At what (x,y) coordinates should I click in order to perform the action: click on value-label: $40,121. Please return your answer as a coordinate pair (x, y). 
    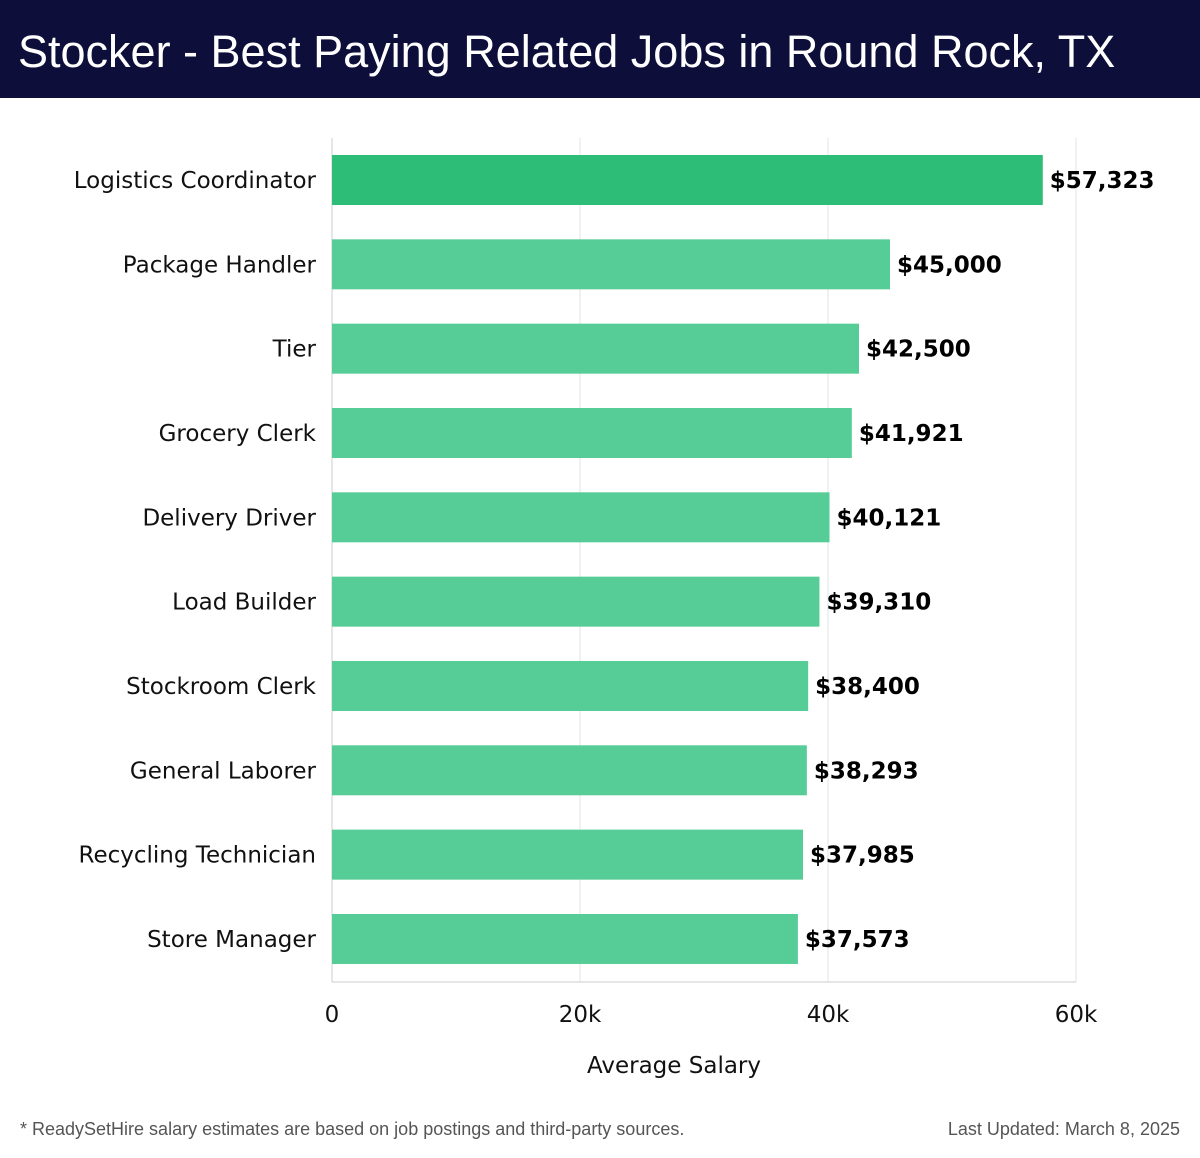
    Looking at the image, I should click on (889, 518).